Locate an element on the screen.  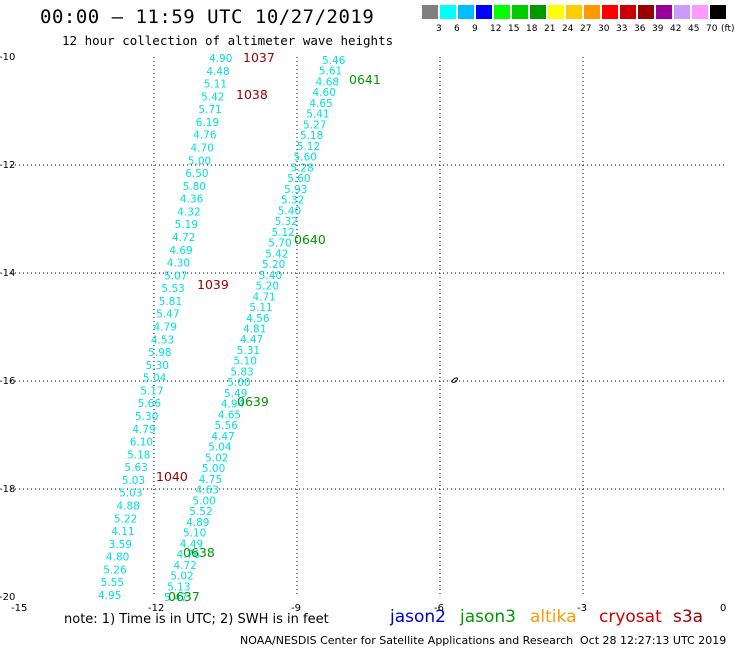
legend-label: 39 is located at coordinates (658, 29).